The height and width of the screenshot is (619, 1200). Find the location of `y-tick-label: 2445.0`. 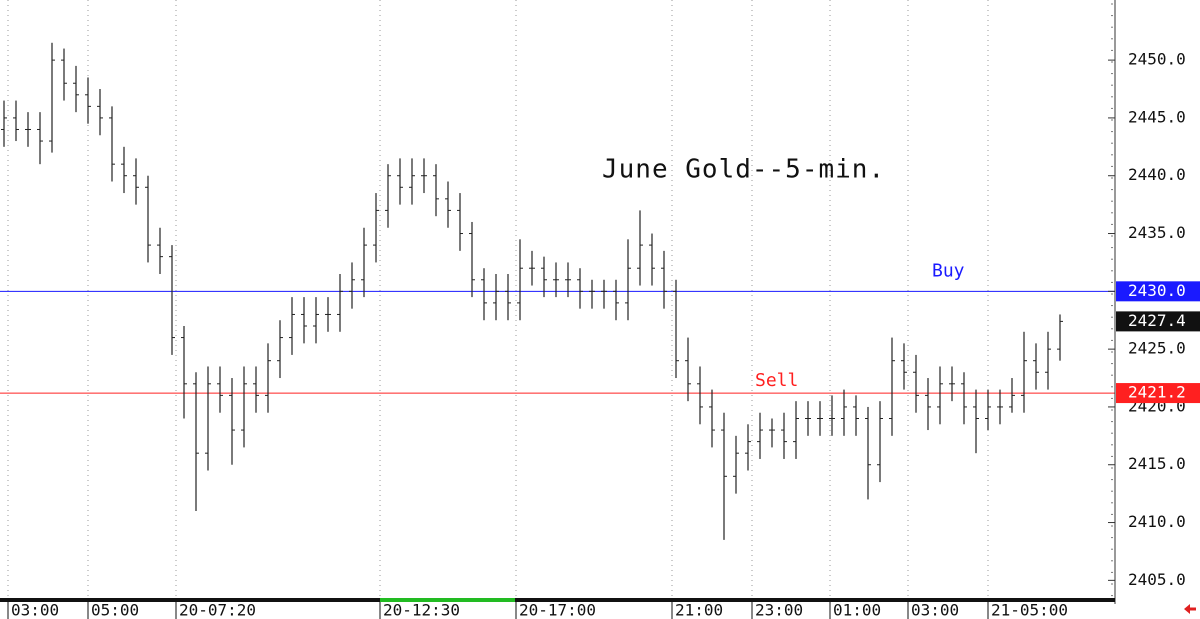

y-tick-label: 2445.0 is located at coordinates (1157, 116).